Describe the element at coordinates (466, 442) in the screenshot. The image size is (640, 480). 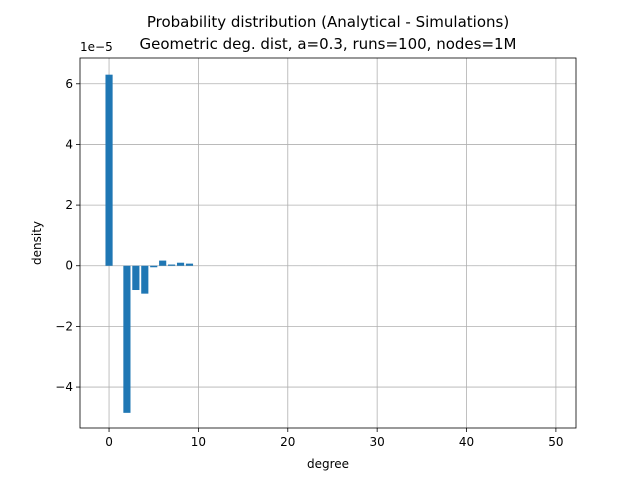
I see `x-tick-label: 40` at that location.